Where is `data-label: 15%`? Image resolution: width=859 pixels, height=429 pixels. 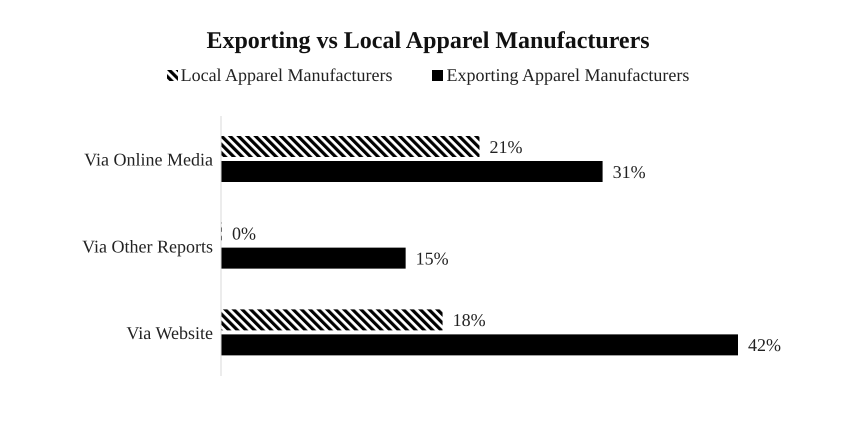
data-label: 15% is located at coordinates (432, 258).